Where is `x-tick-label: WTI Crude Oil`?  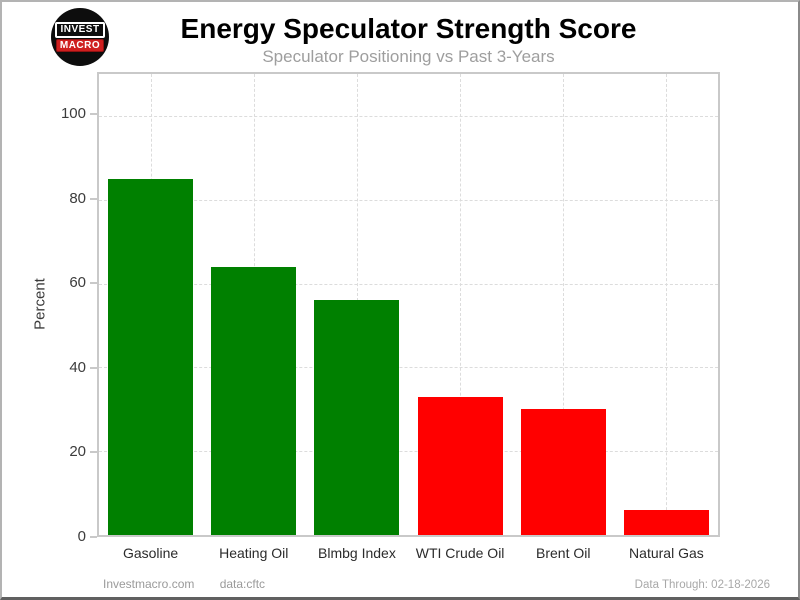 x-tick-label: WTI Crude Oil is located at coordinates (460, 553).